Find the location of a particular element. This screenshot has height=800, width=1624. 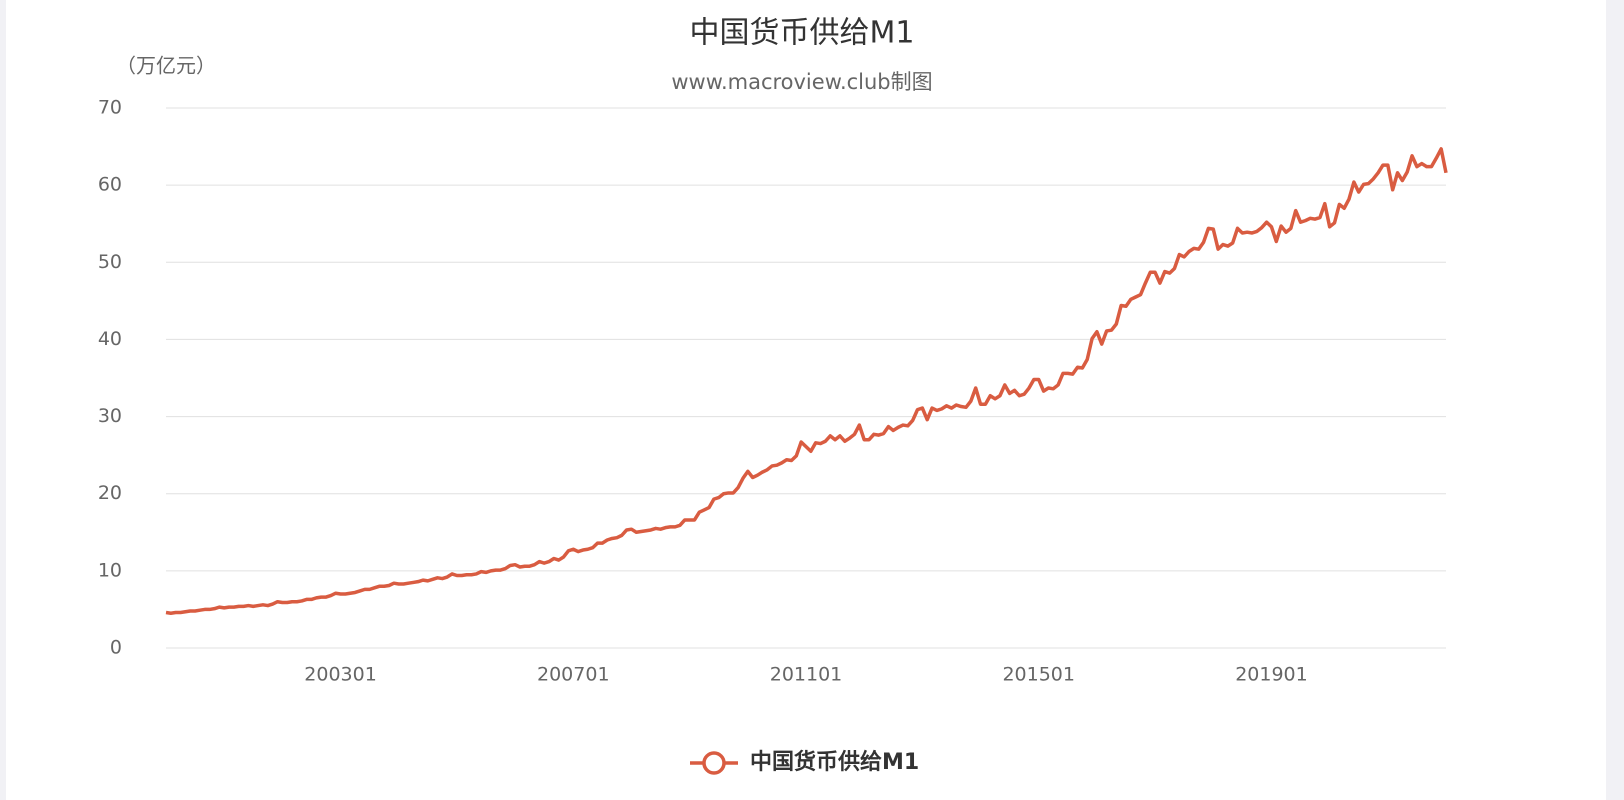

y-tick-label: 70 is located at coordinates (110, 108).